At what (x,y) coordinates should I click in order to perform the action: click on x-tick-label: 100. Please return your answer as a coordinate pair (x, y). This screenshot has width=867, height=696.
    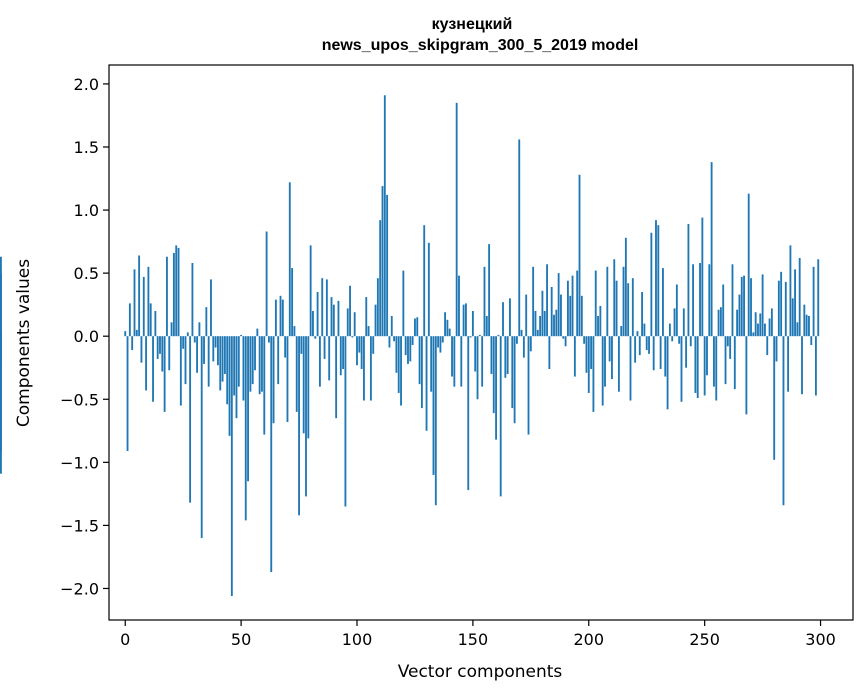
    Looking at the image, I should click on (357, 639).